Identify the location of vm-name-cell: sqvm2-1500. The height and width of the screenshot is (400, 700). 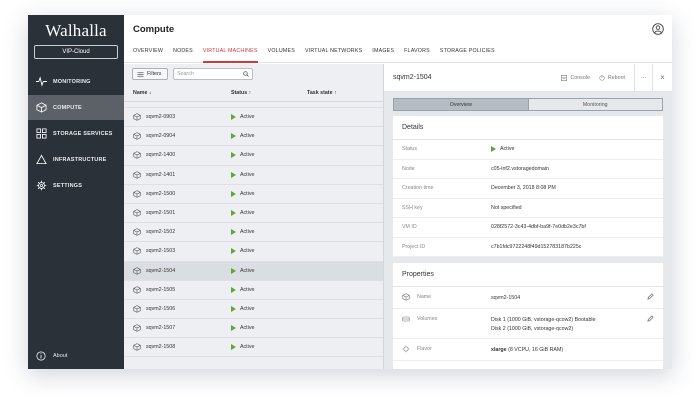
(177, 194).